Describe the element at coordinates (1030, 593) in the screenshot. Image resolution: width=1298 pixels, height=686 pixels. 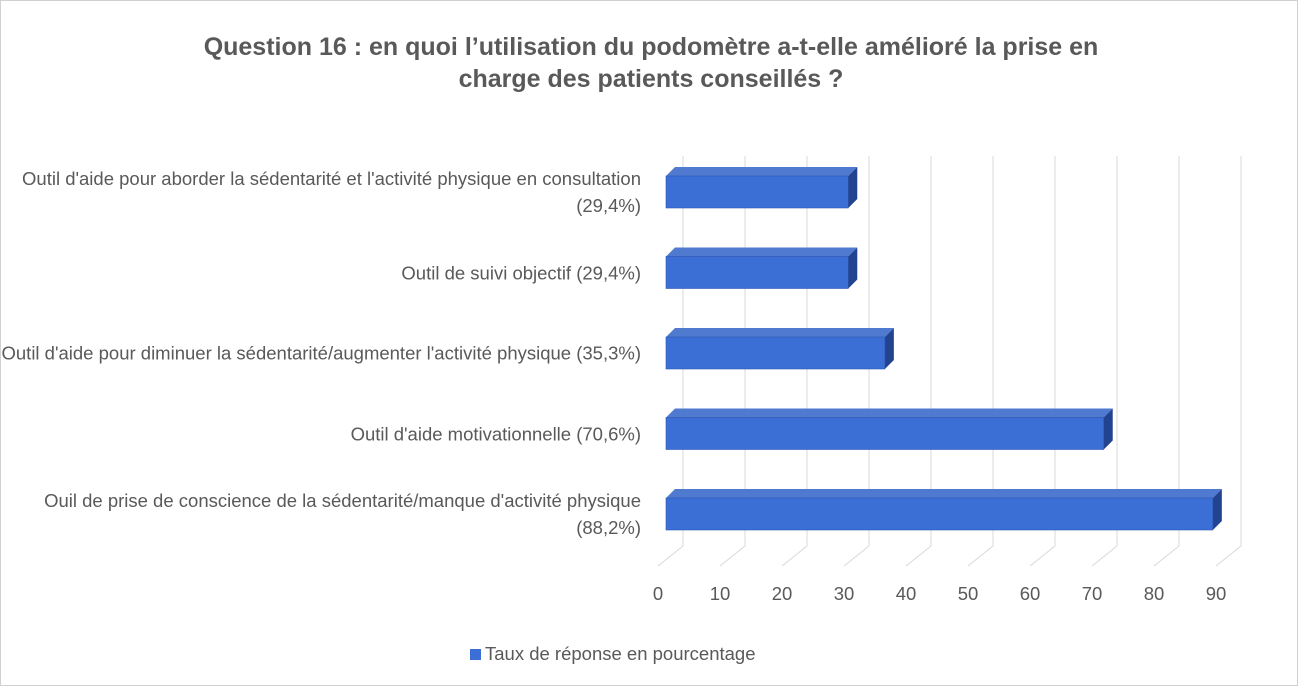
I see `x-tick-label: 60` at that location.